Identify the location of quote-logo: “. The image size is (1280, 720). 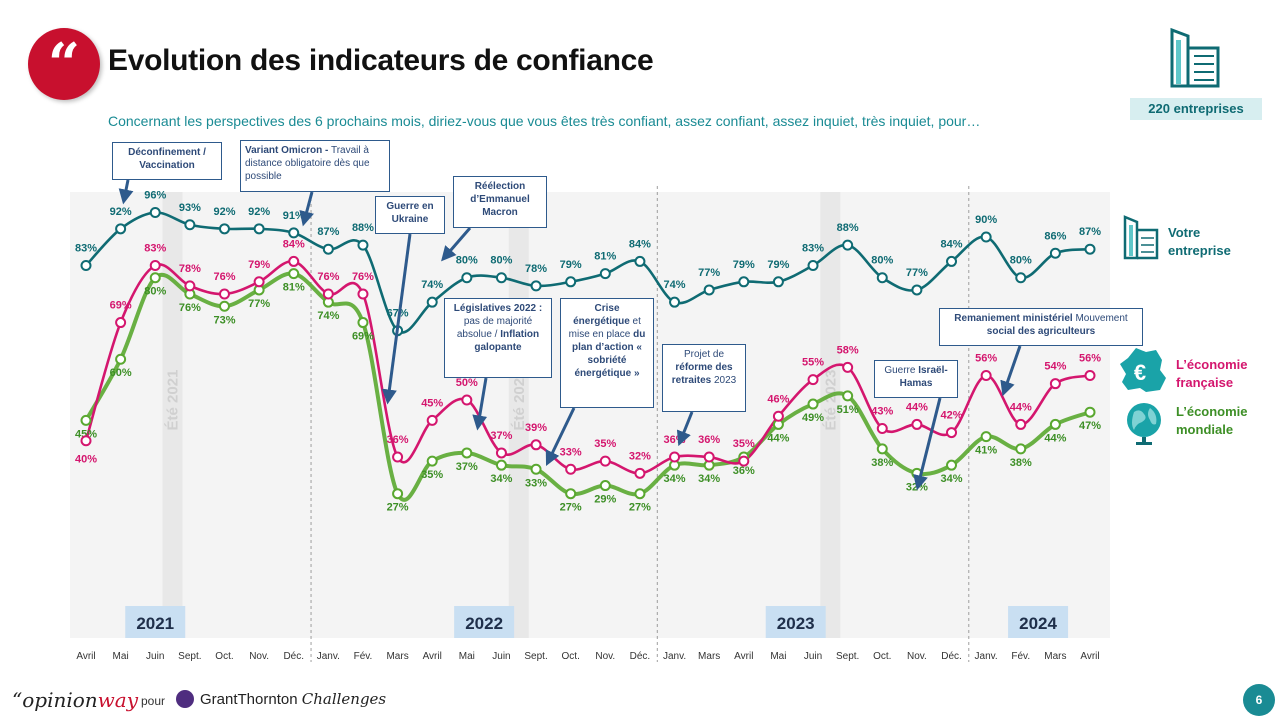
(64, 64).